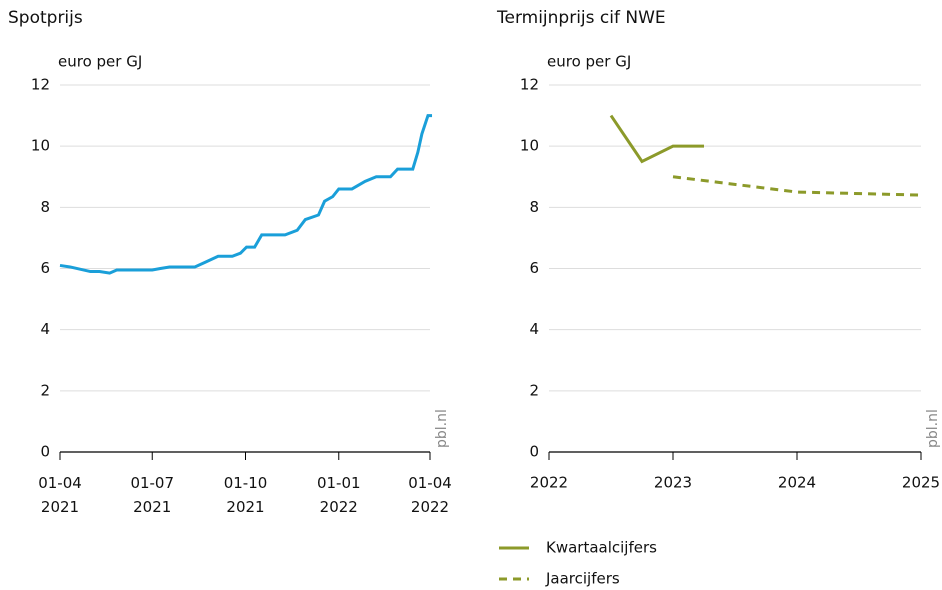  Describe the element at coordinates (673, 483) in the screenshot. I see `x-tick-label: 2023` at that location.